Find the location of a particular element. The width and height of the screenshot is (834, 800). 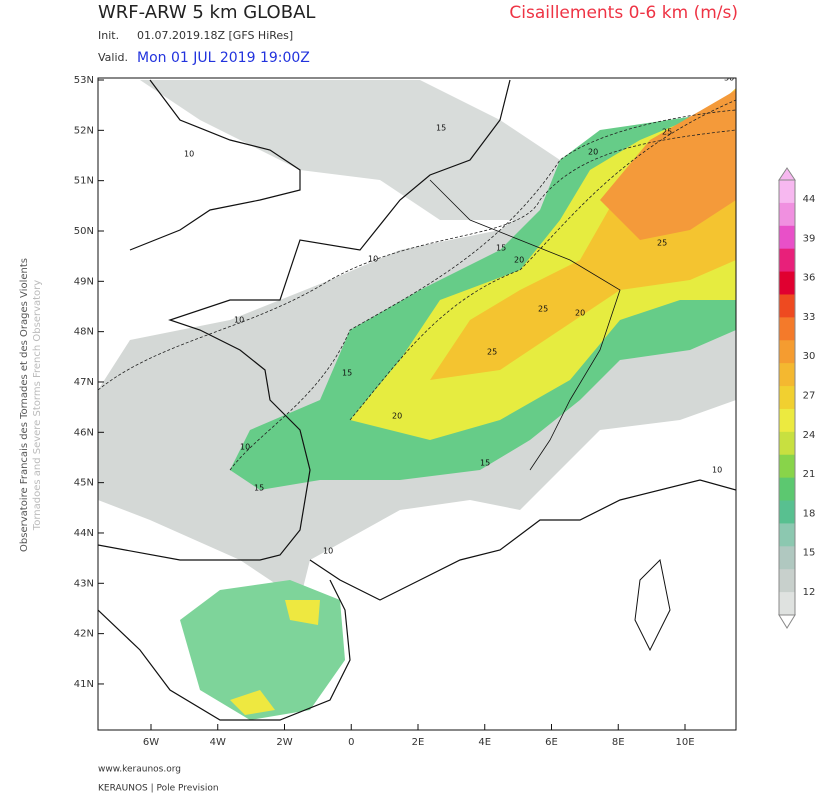

colorbar-label: 36 is located at coordinates (809, 278).